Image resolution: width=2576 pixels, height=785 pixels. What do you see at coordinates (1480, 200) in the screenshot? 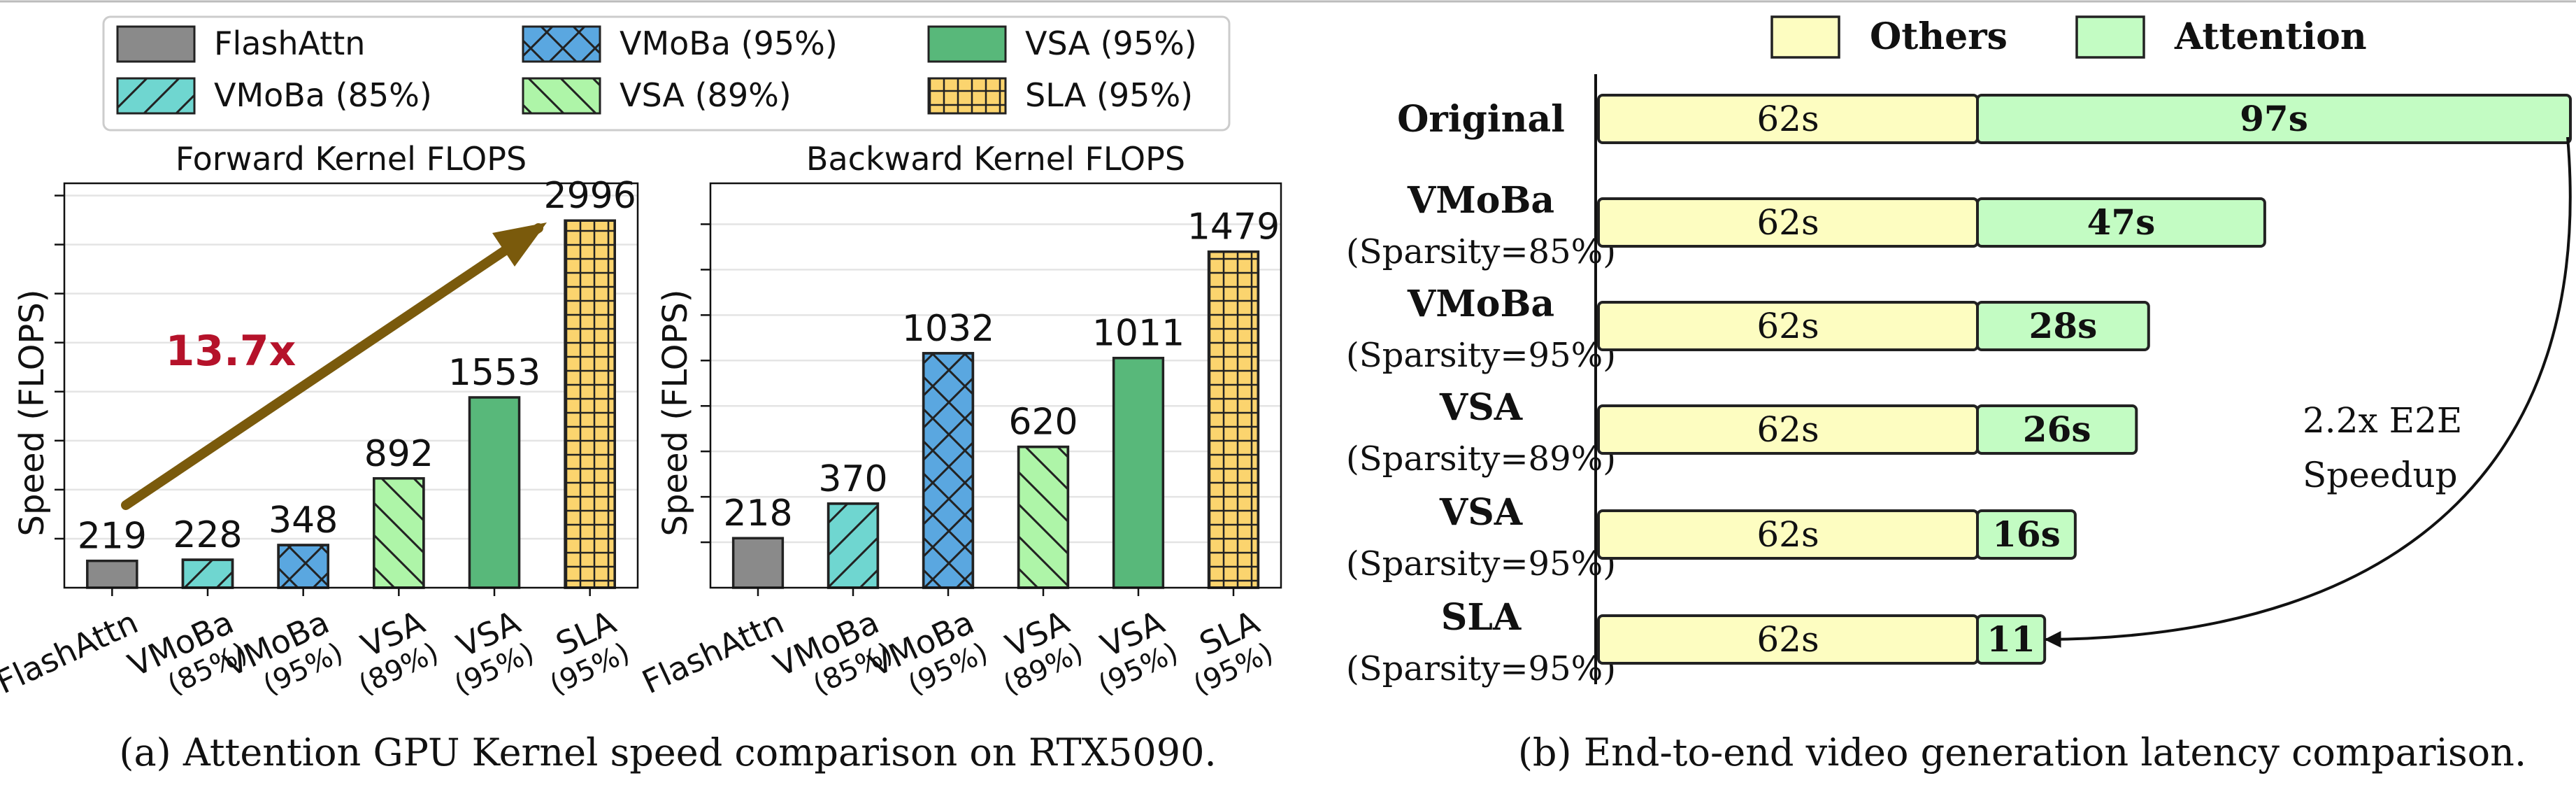
I see `category-name: VMoBa` at bounding box center [1480, 200].